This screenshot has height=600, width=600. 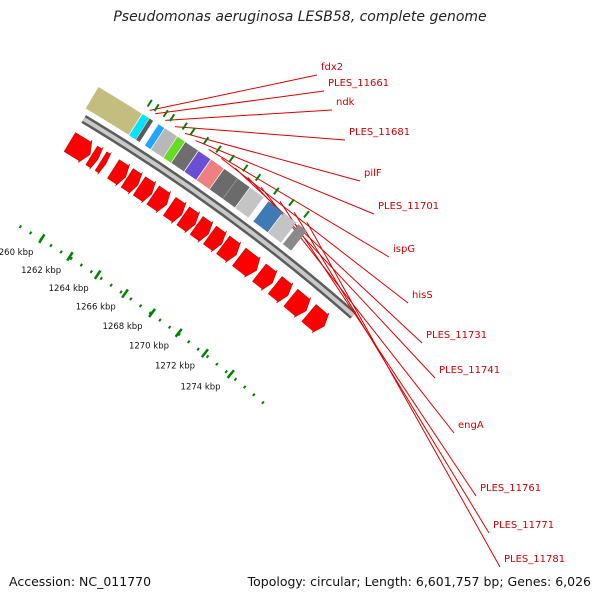 I want to click on gene-block-hiss, so click(x=210, y=174).